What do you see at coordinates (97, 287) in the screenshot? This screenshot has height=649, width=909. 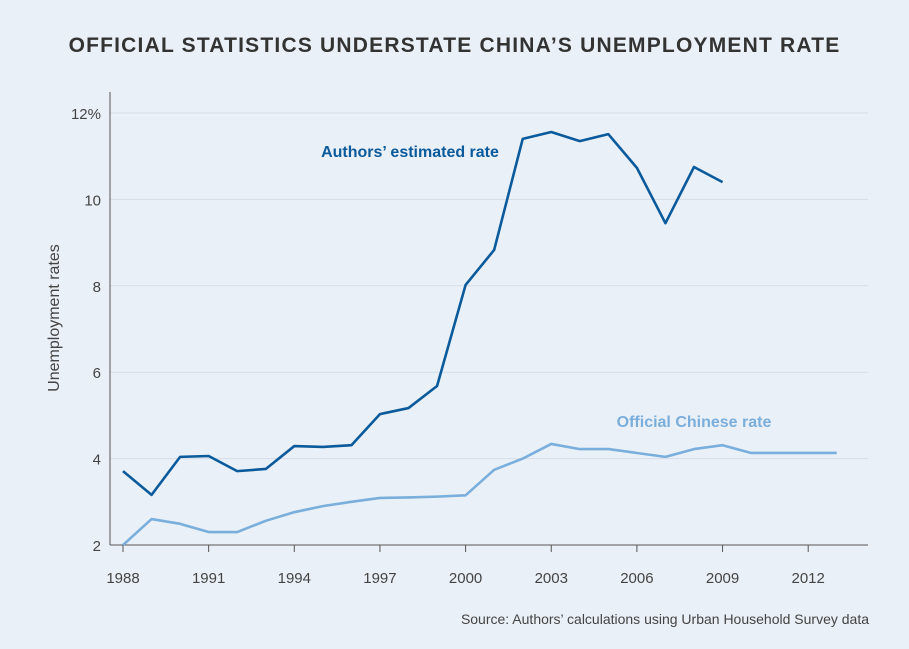 I see `y-tick-label: 8` at bounding box center [97, 287].